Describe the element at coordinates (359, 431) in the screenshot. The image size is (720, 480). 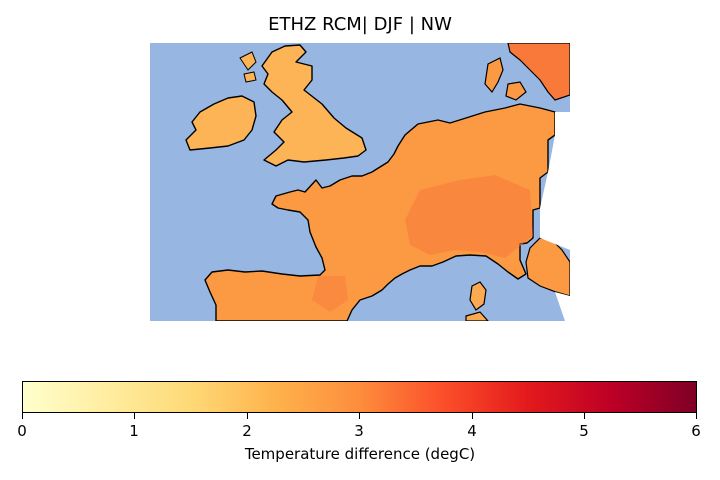
I see `colorbar-tick-label: 3` at that location.